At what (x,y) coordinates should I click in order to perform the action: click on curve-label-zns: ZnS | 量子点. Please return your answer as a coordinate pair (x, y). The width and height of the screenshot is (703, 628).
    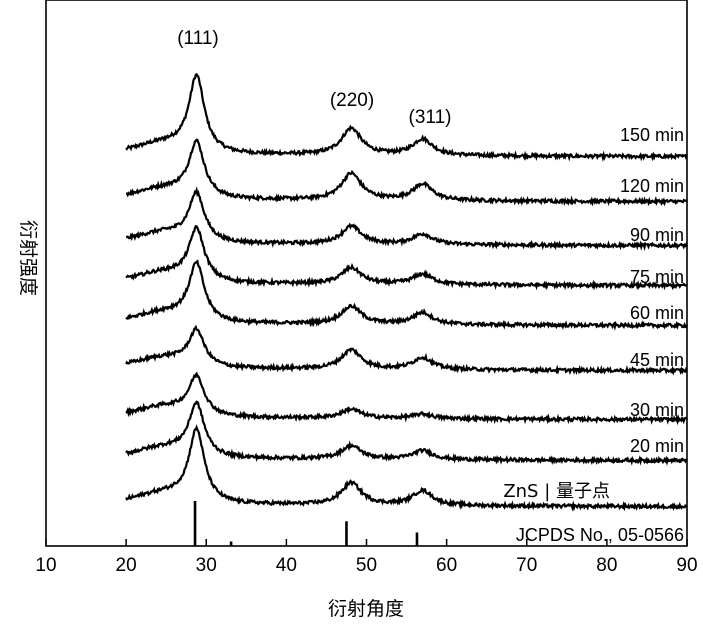
    Looking at the image, I should click on (556, 491).